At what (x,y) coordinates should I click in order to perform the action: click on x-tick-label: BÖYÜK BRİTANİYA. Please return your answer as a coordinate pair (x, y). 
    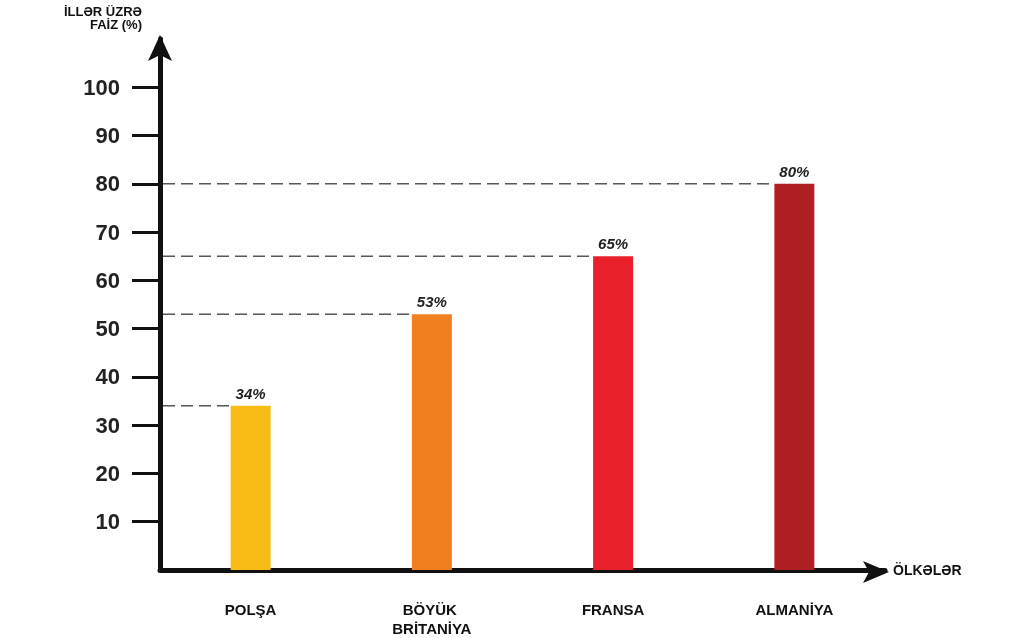
    Looking at the image, I should click on (432, 619).